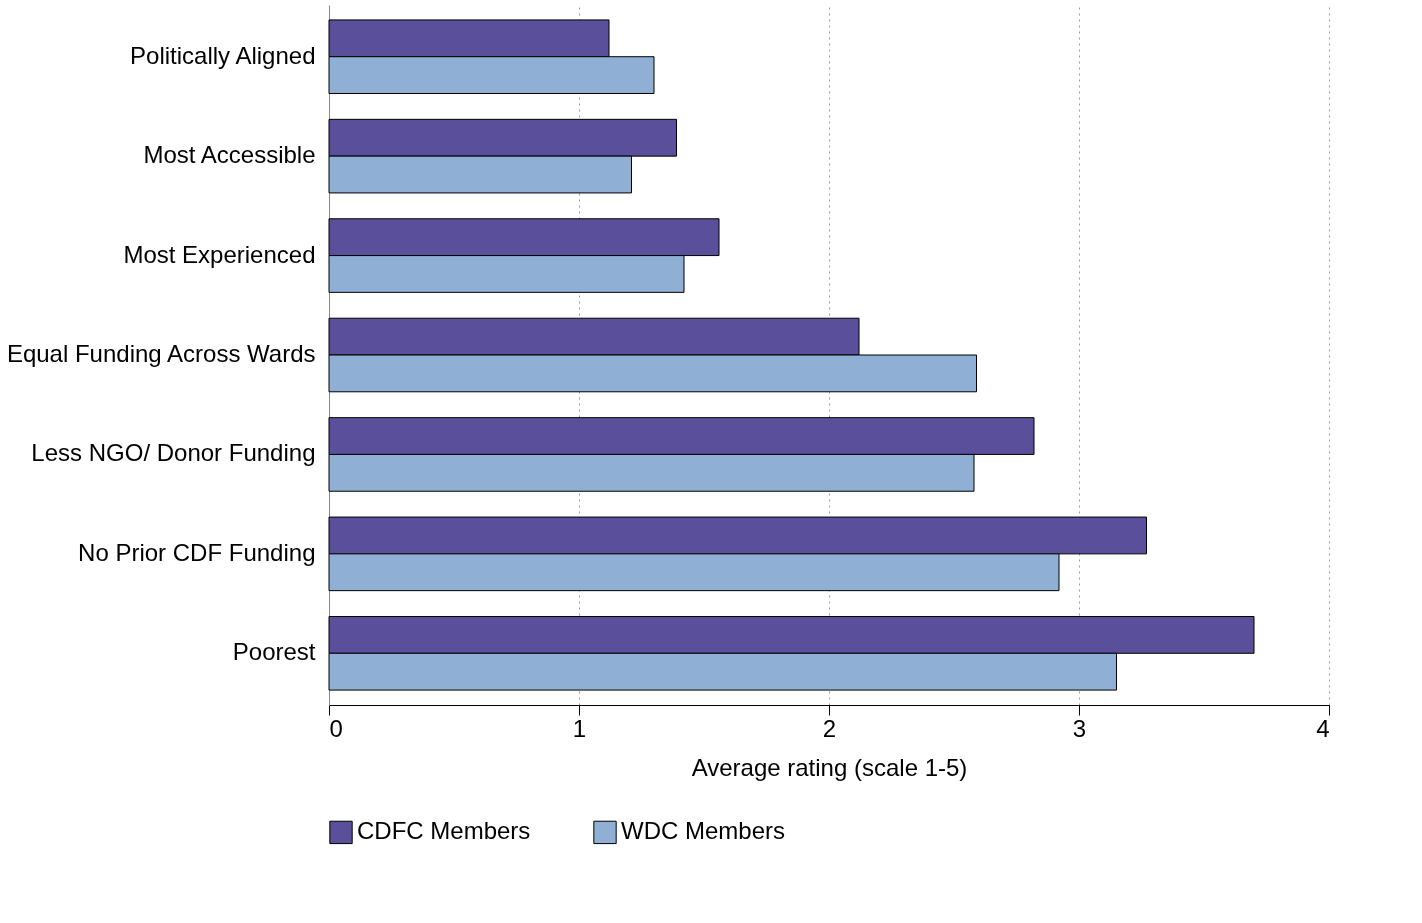 The image size is (1422, 923). What do you see at coordinates (274, 652) in the screenshot?
I see `y-tick-label: Poorest` at bounding box center [274, 652].